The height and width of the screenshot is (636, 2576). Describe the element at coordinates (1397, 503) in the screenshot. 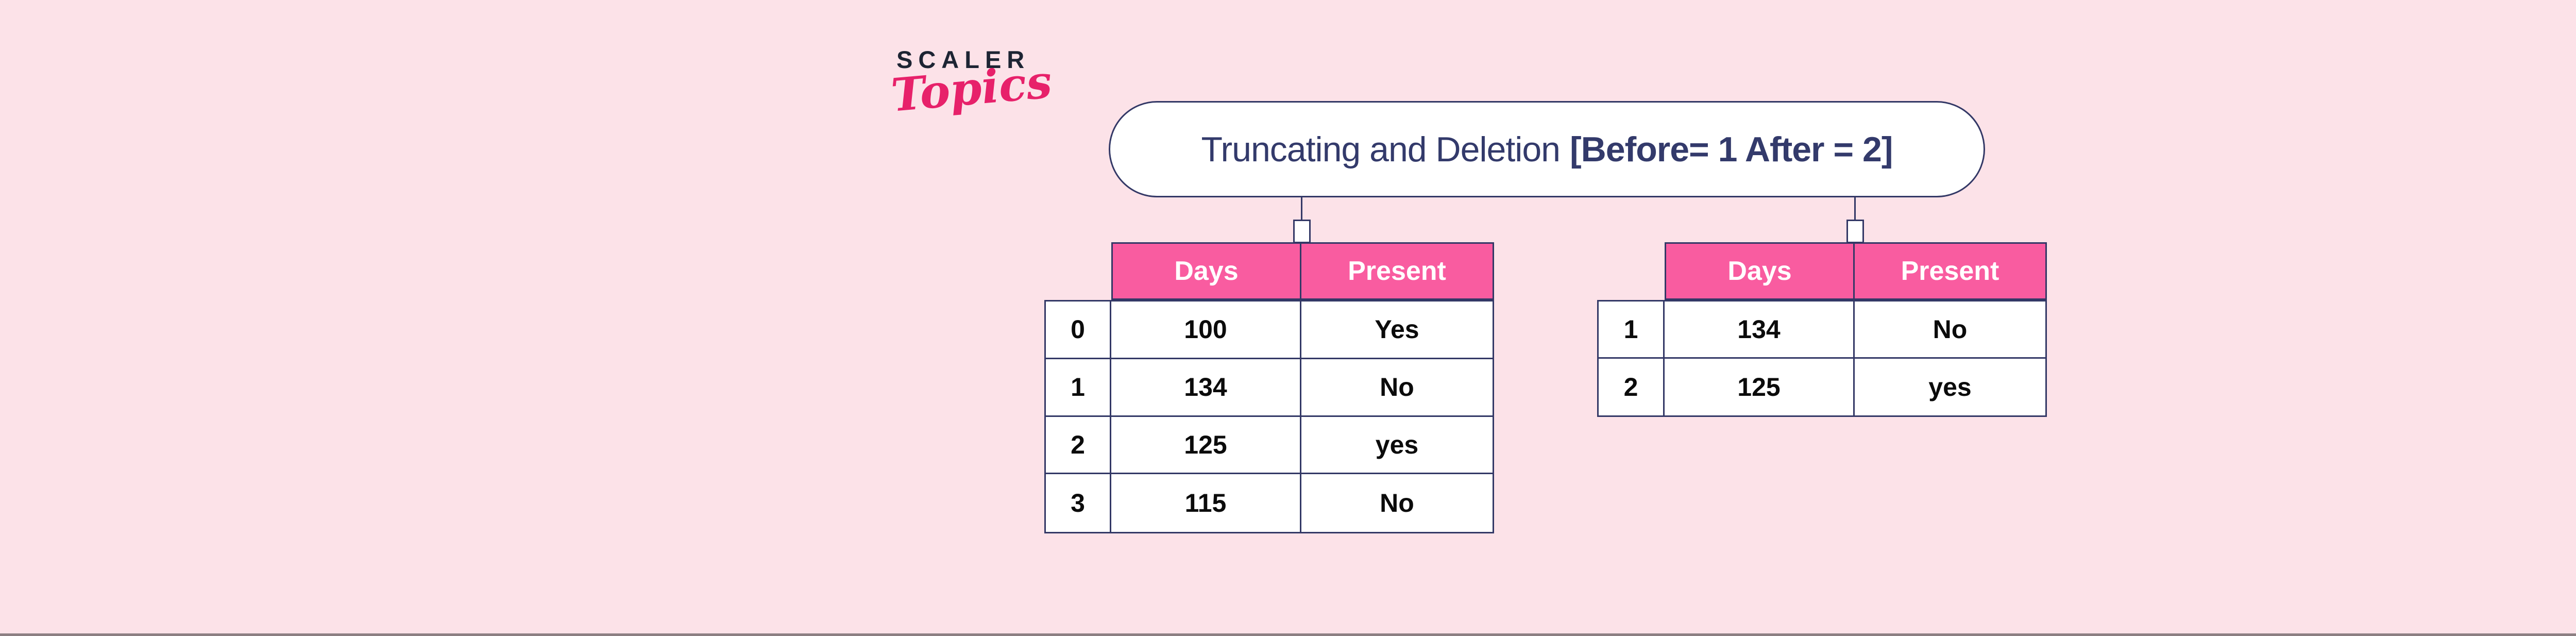

I see `left-table-cell-present-3: No` at that location.